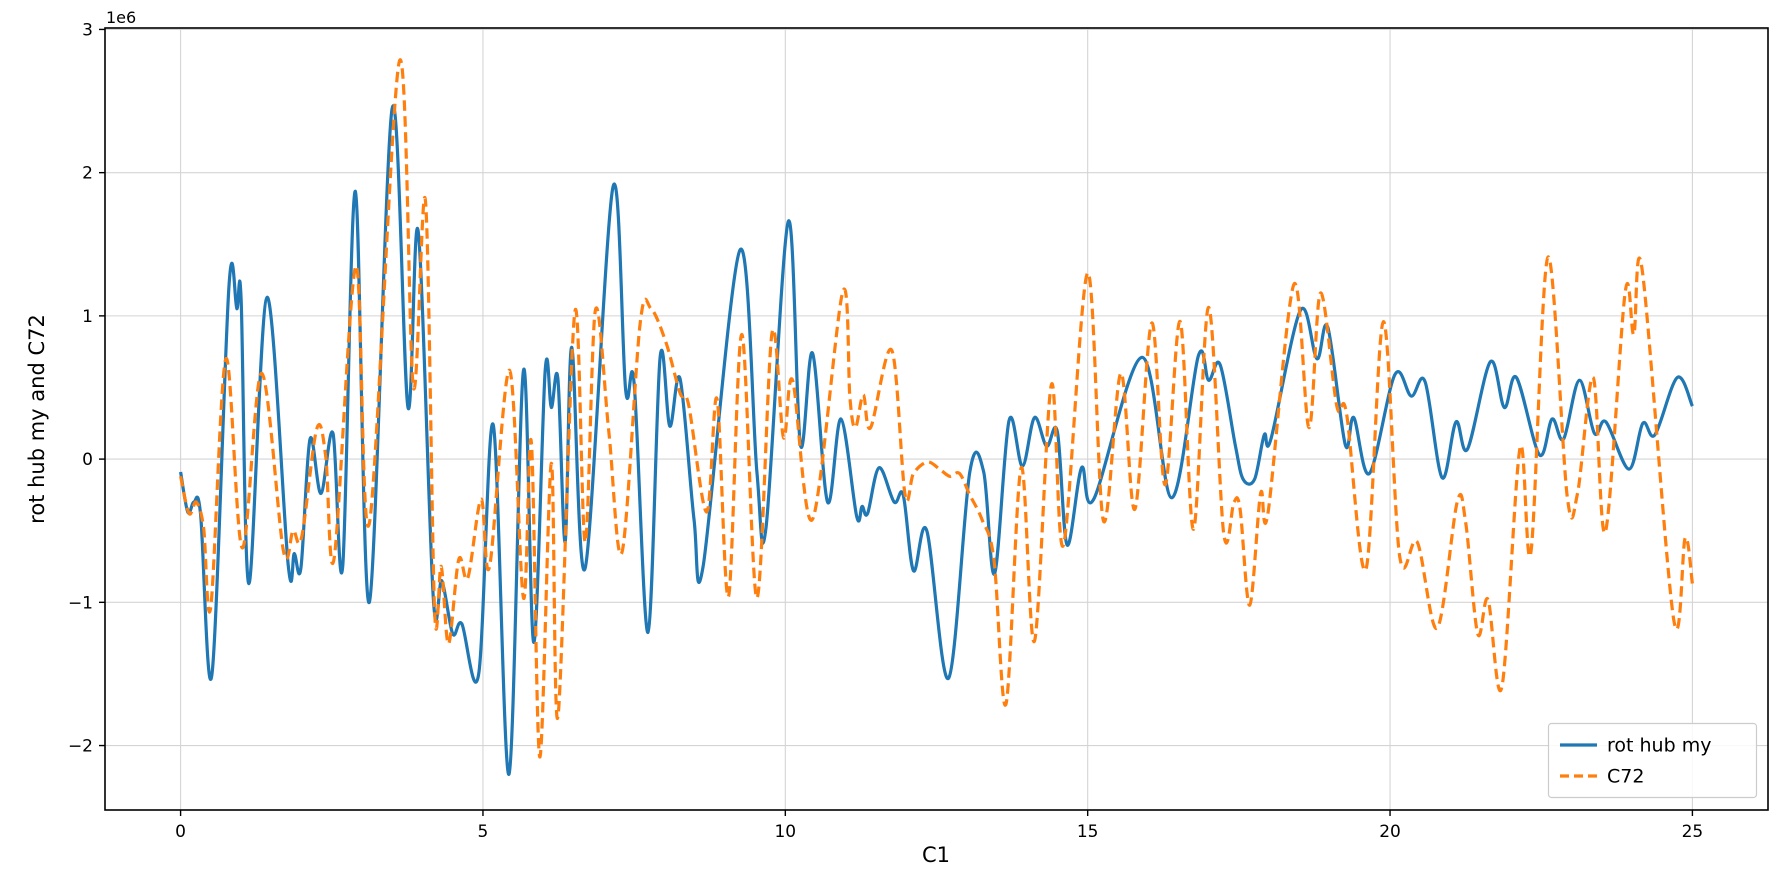 The width and height of the screenshot is (1788, 878). What do you see at coordinates (80, 603) in the screenshot?
I see `y-tick-label: −1` at bounding box center [80, 603].